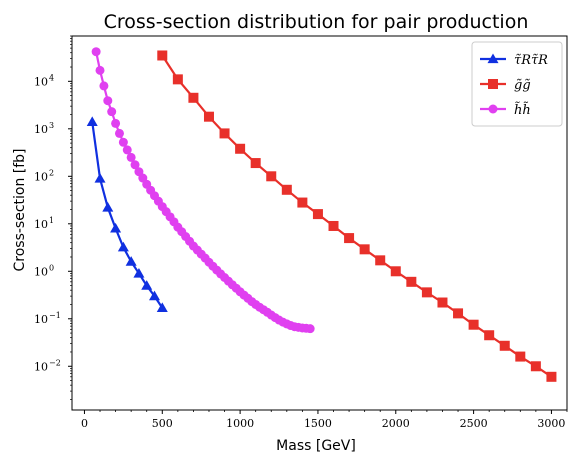 The height and width of the screenshot is (456, 572). Describe the element at coordinates (396, 423) in the screenshot. I see `x-tick-label: 2000` at that location.